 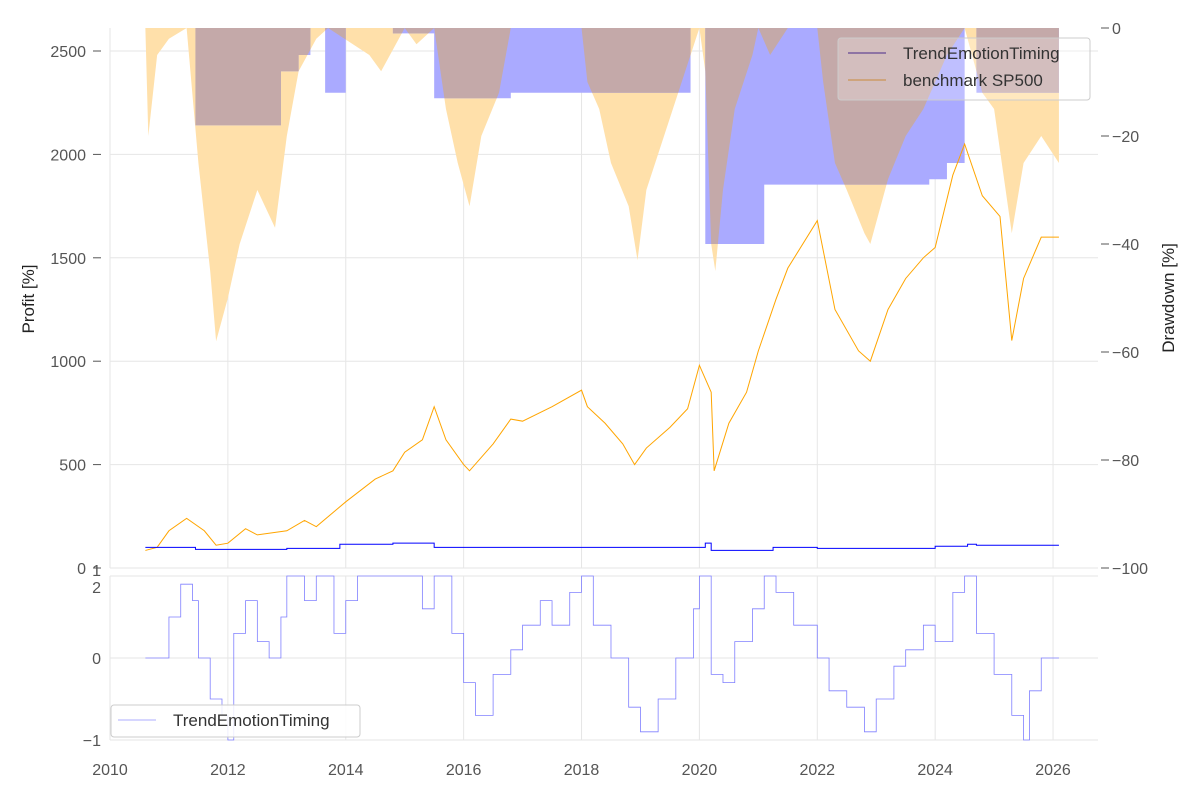 I want to click on x-tick-label: 2022, so click(x=817, y=770).